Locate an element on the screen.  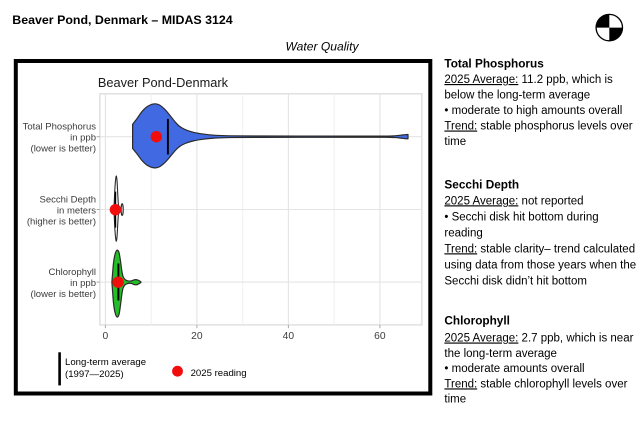
svg-text: 60 is located at coordinates (380, 336).